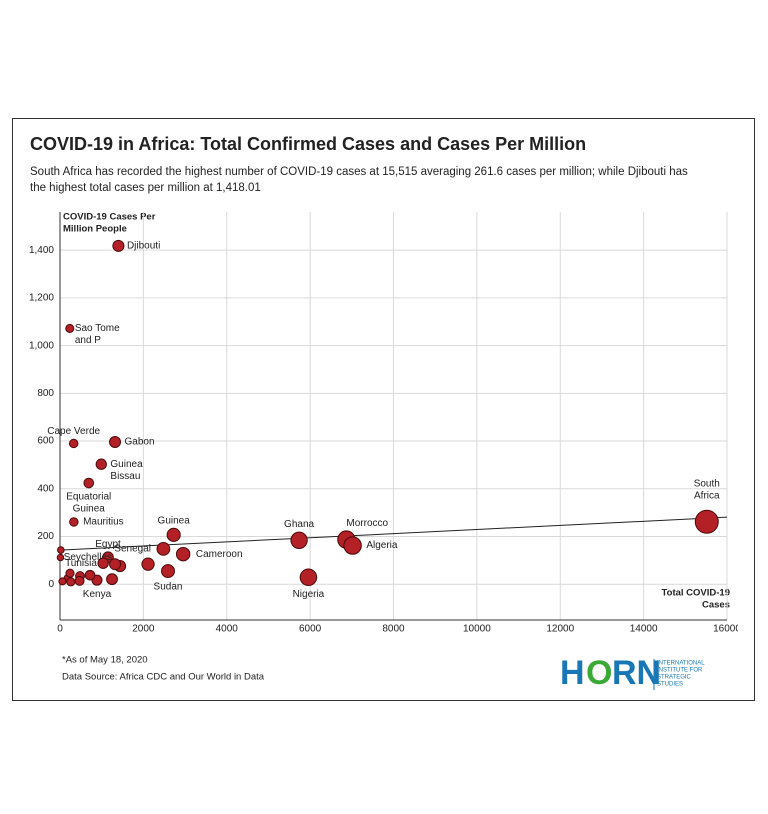 The width and height of the screenshot is (768, 814). Describe the element at coordinates (636, 673) in the screenshot. I see `logo-letter: RN` at that location.